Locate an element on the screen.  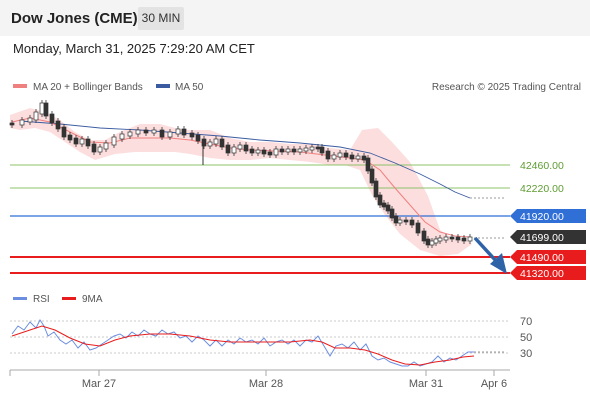
level-label-s2: 41320.00 is located at coordinates (542, 274).